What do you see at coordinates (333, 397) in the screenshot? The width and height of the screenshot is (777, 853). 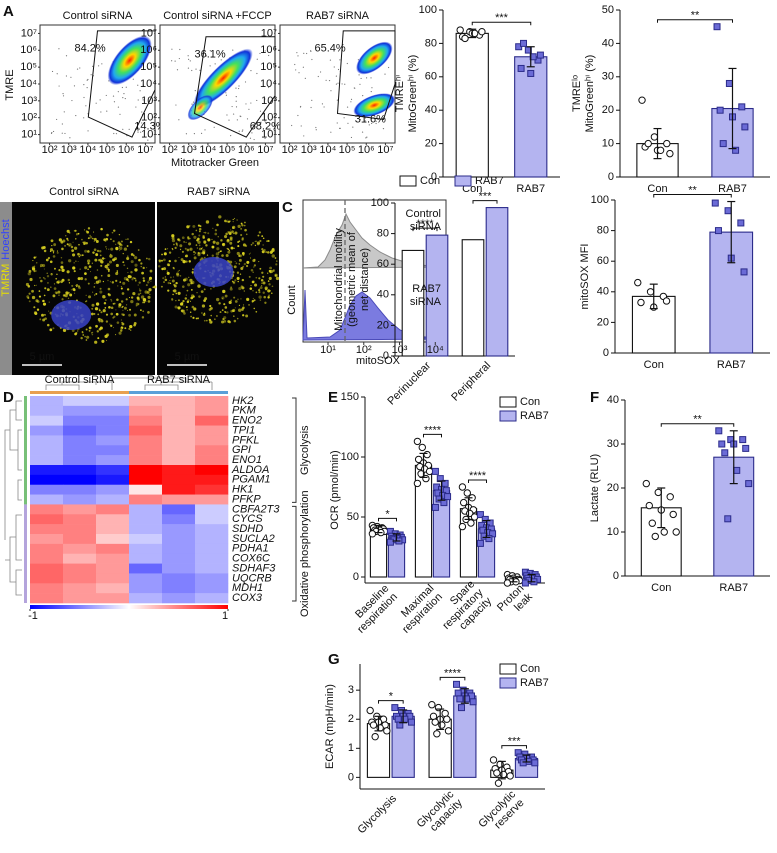 I see `panel-label: E` at bounding box center [333, 397].